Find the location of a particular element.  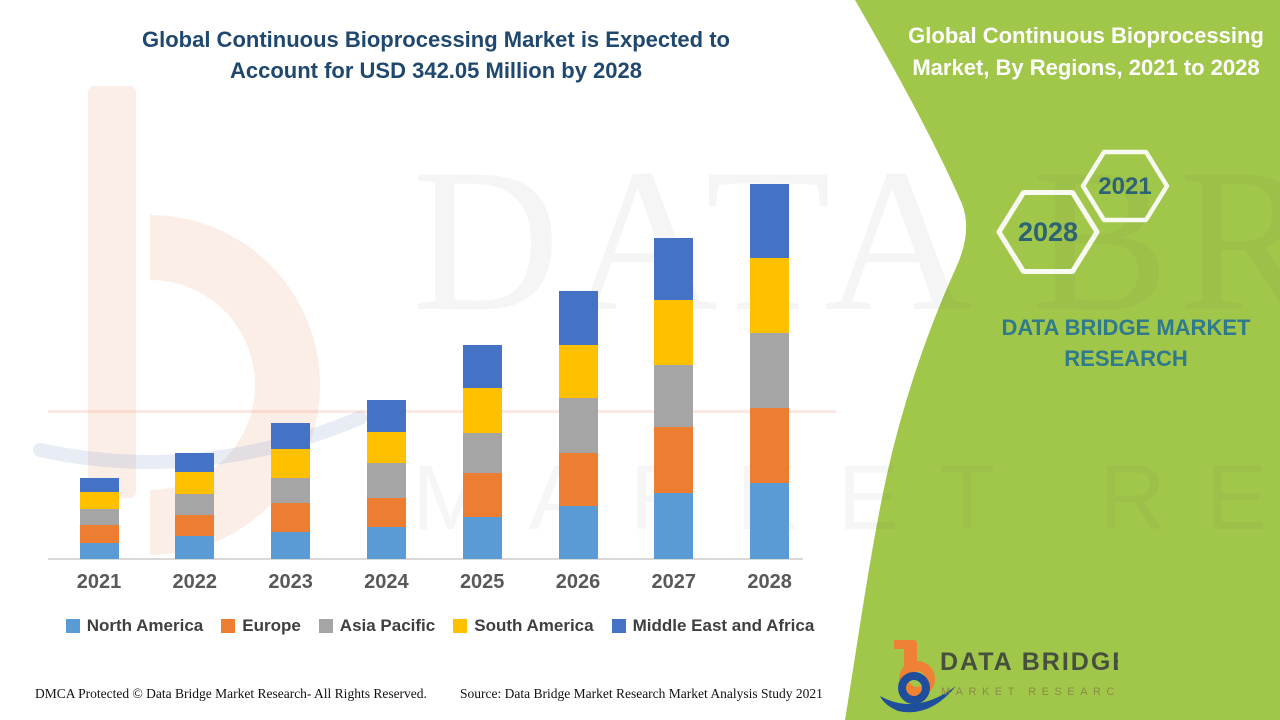

bar-segment-south-america-2023 is located at coordinates (291, 463).